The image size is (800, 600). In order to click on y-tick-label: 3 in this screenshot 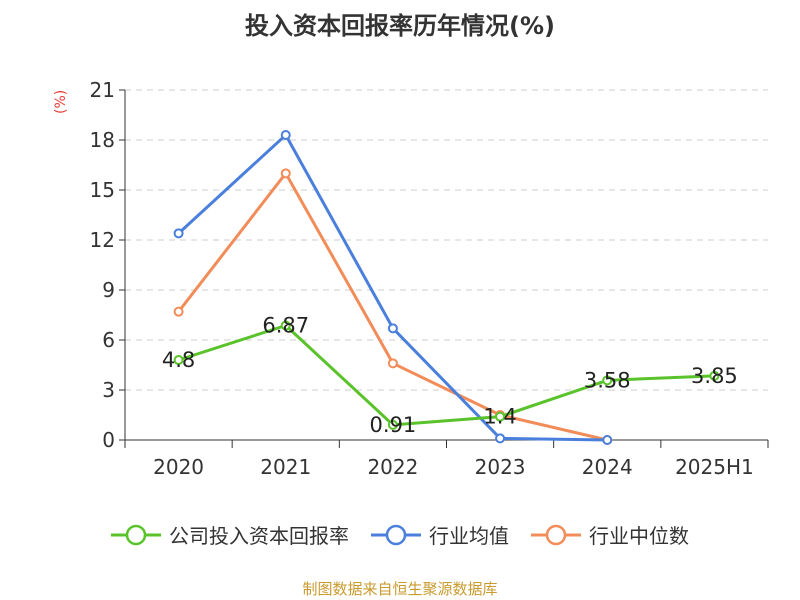, I will do `click(108, 390)`.